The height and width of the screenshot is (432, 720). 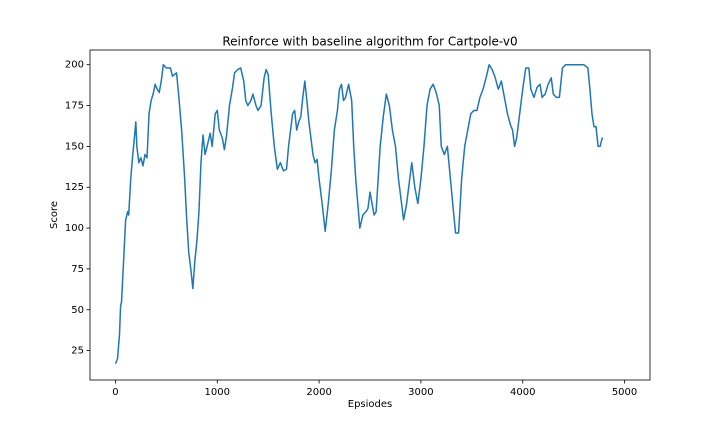 I want to click on y-tick-label: 175, so click(x=74, y=106).